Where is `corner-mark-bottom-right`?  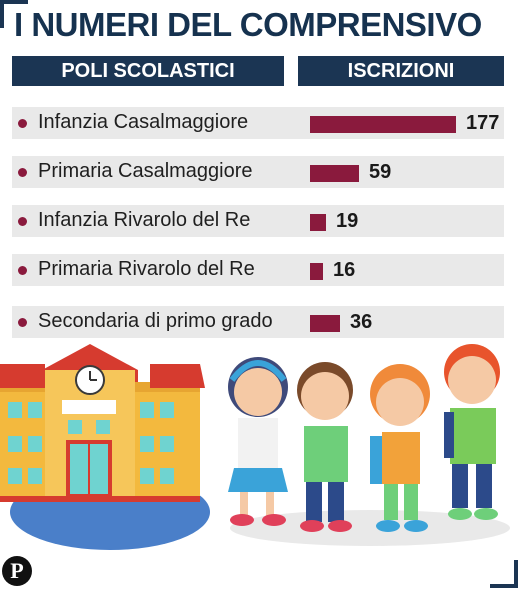
corner-mark-bottom-right is located at coordinates (504, 574).